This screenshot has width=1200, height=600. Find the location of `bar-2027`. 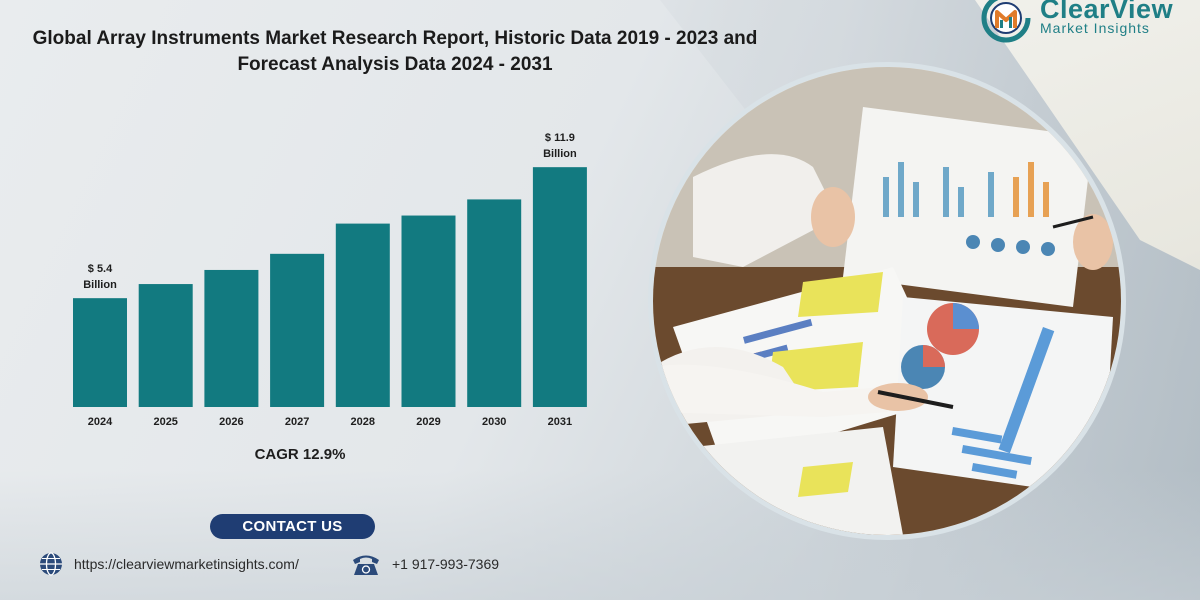

bar-2027 is located at coordinates (297, 330).